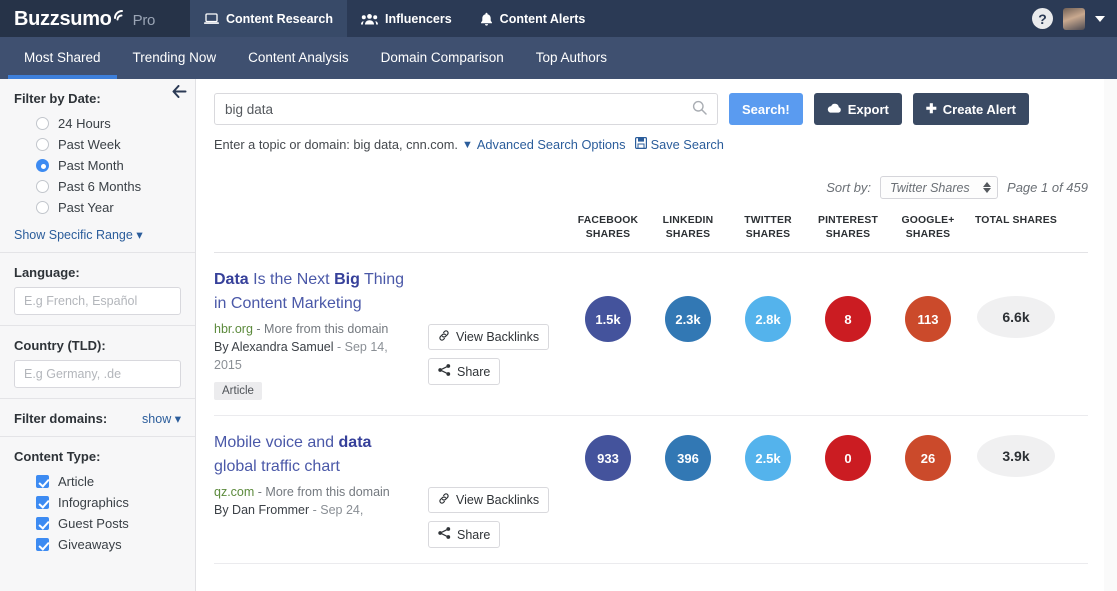 This screenshot has height=591, width=1117. What do you see at coordinates (97, 165) in the screenshot?
I see `radio-past-month: Past Month` at bounding box center [97, 165].